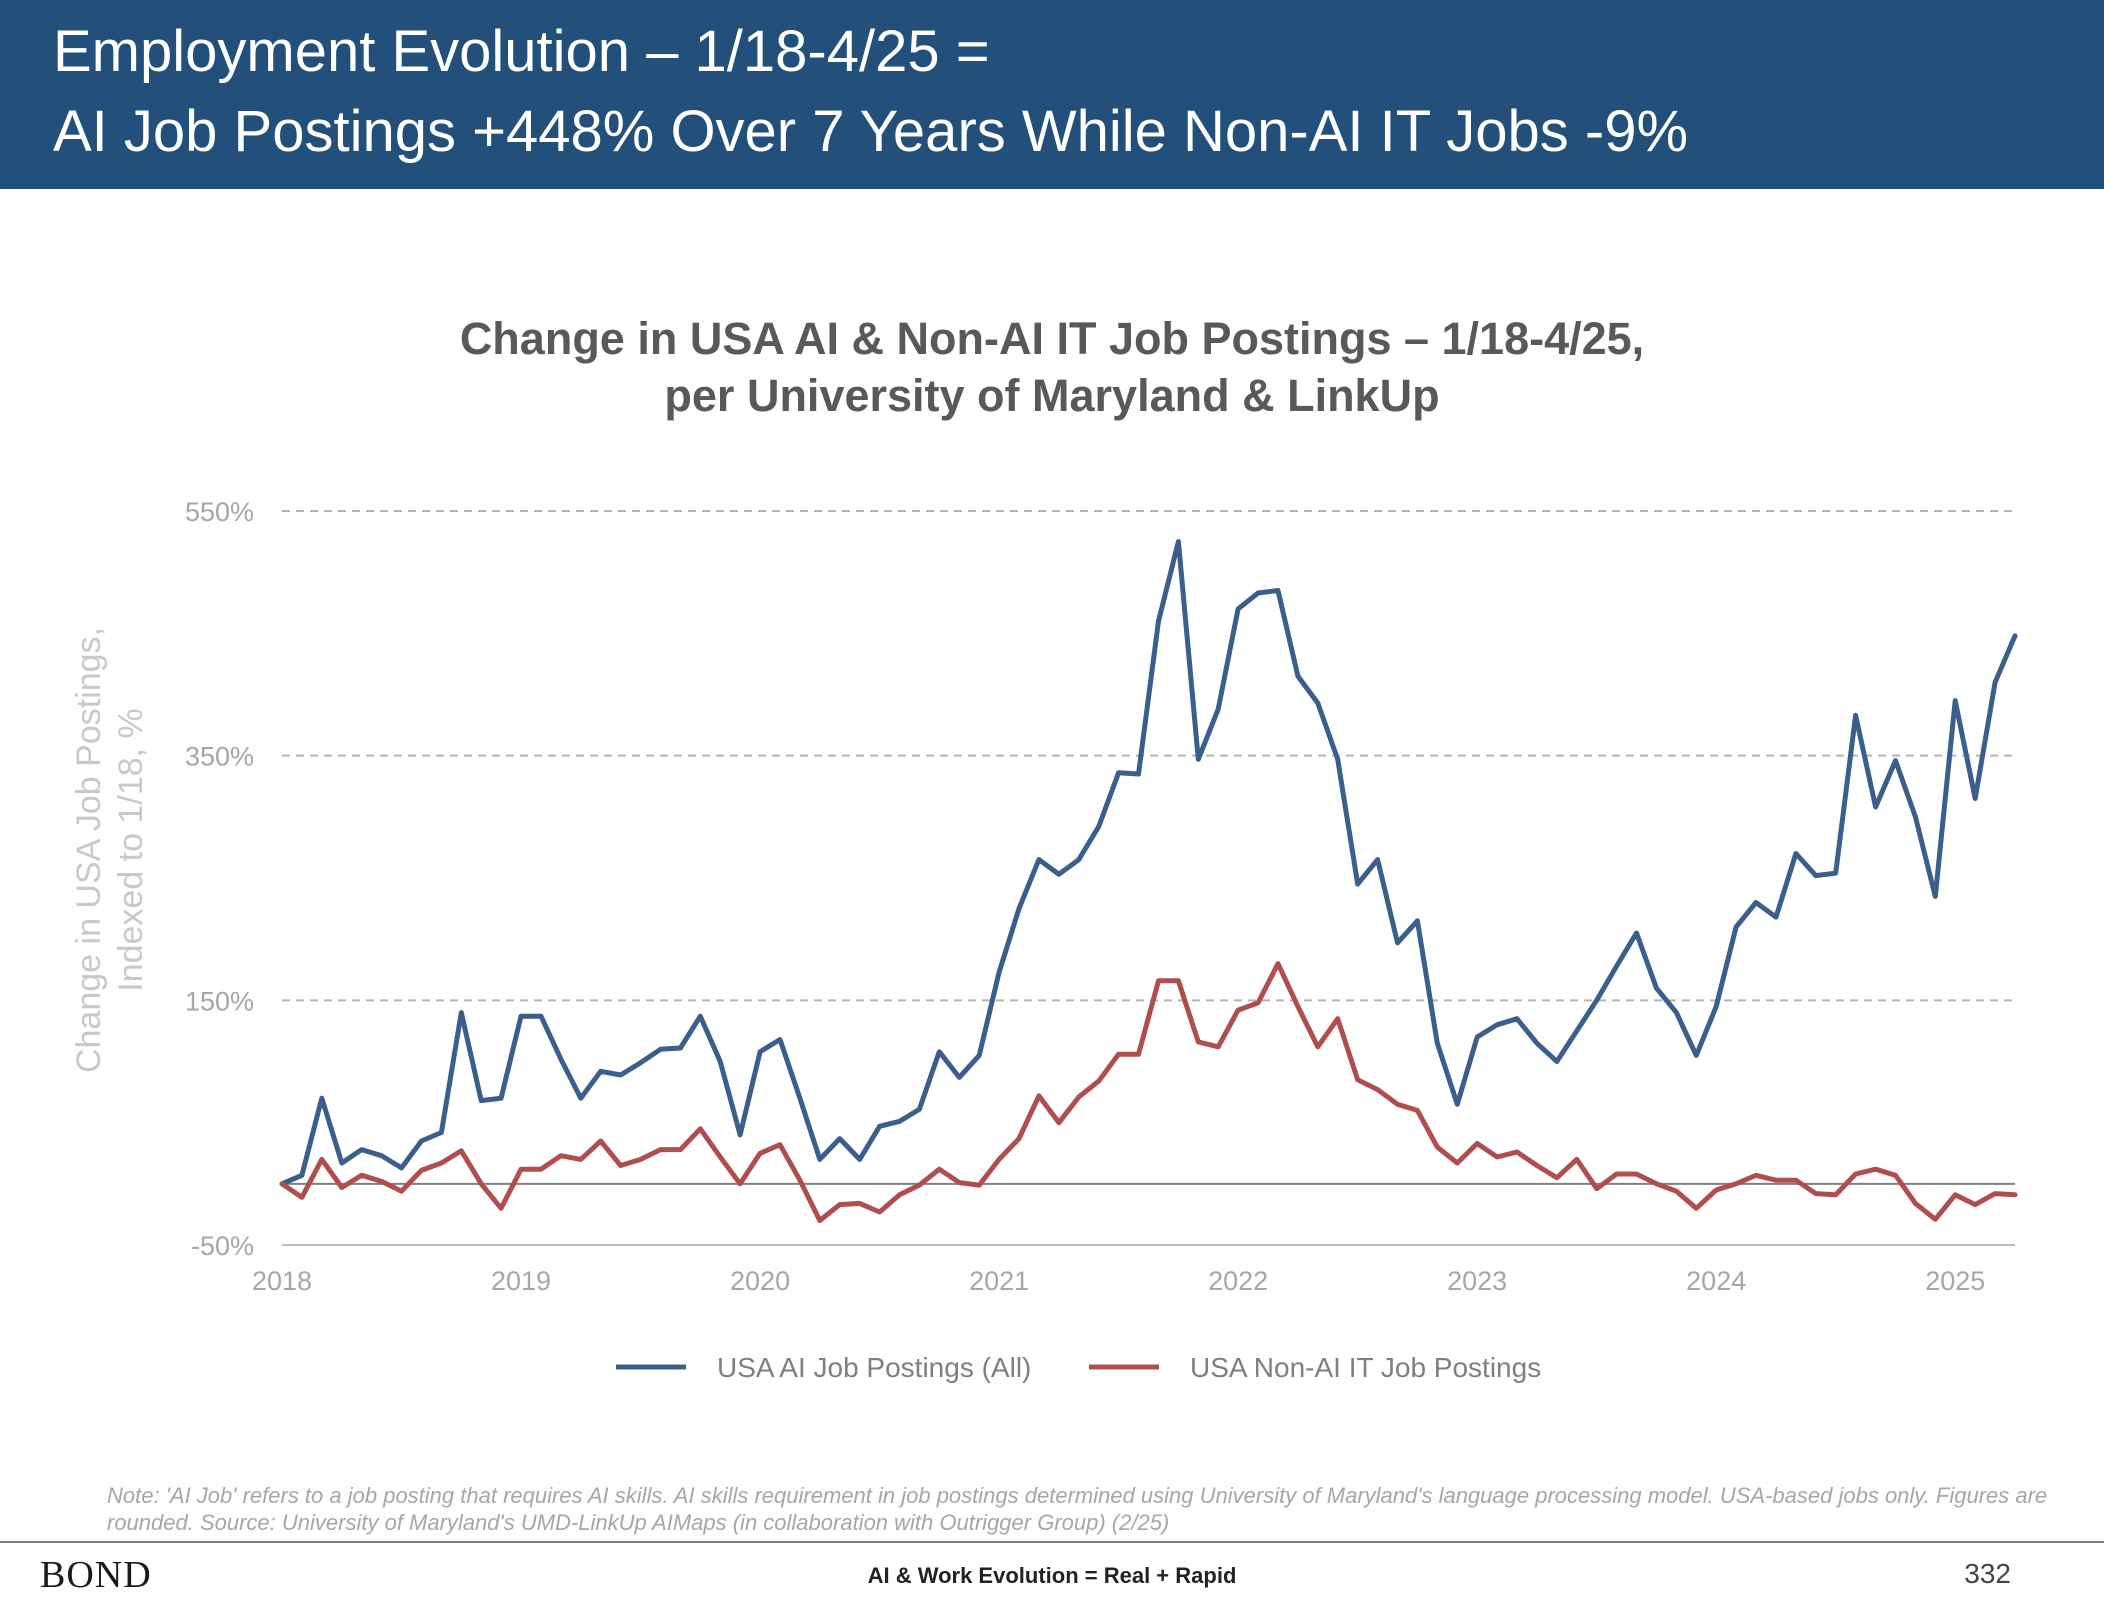 The image size is (2104, 1600). I want to click on x-tick-label: 2022, so click(1238, 1281).